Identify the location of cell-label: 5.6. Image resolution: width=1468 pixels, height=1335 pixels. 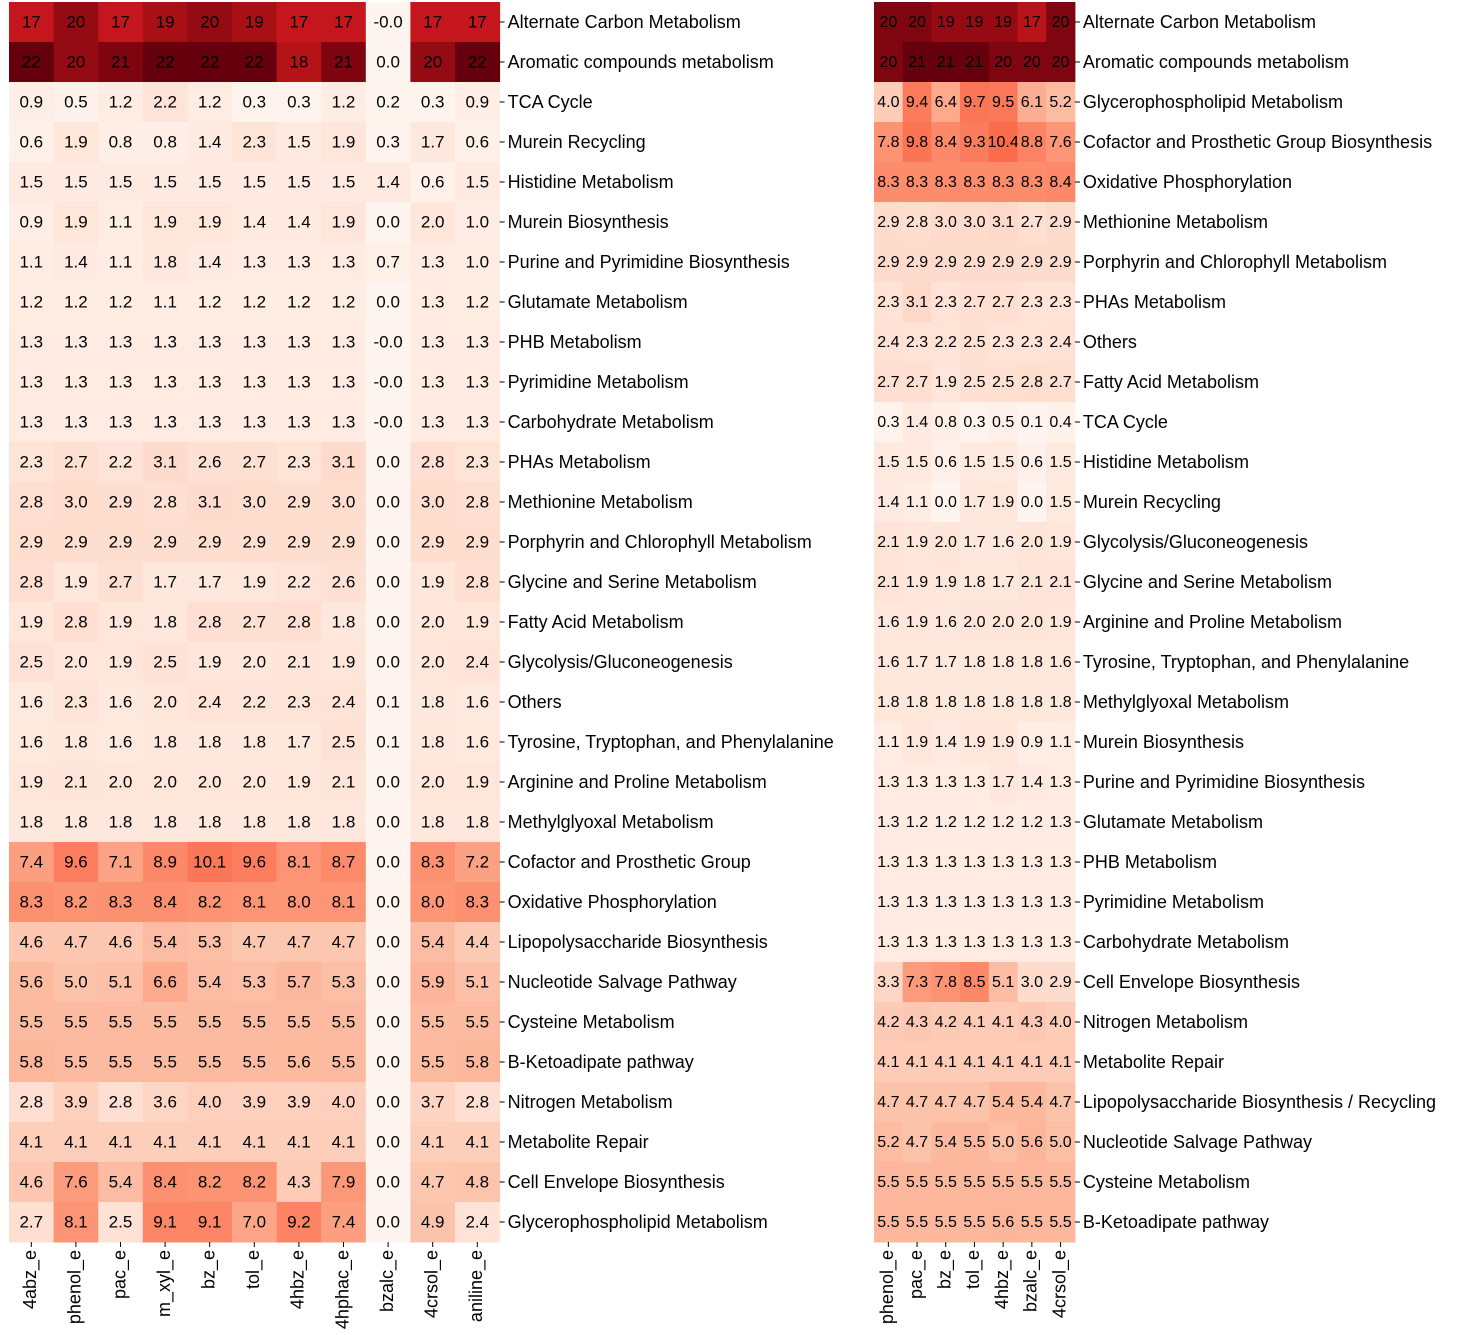
(1003, 1222).